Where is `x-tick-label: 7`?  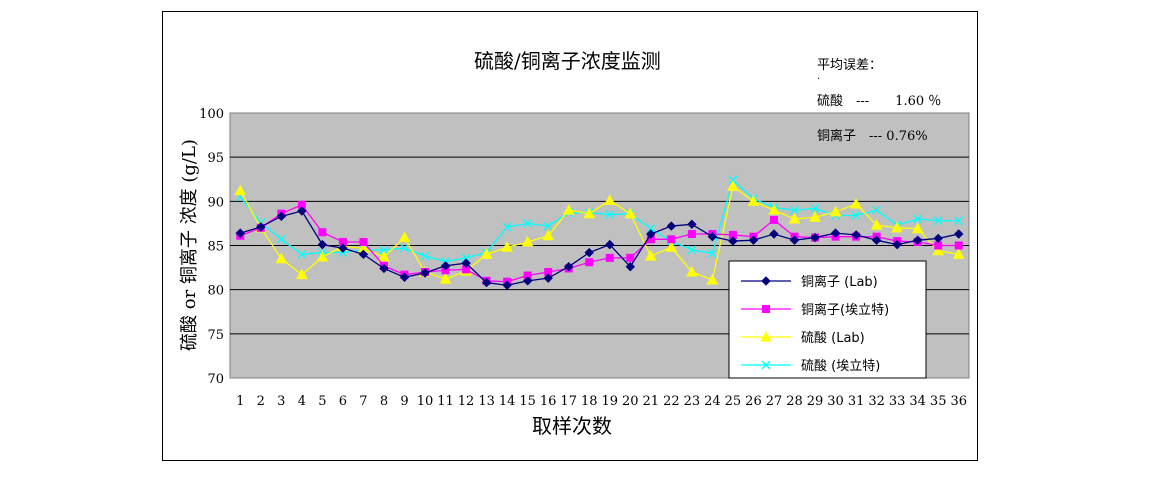 x-tick-label: 7 is located at coordinates (363, 401).